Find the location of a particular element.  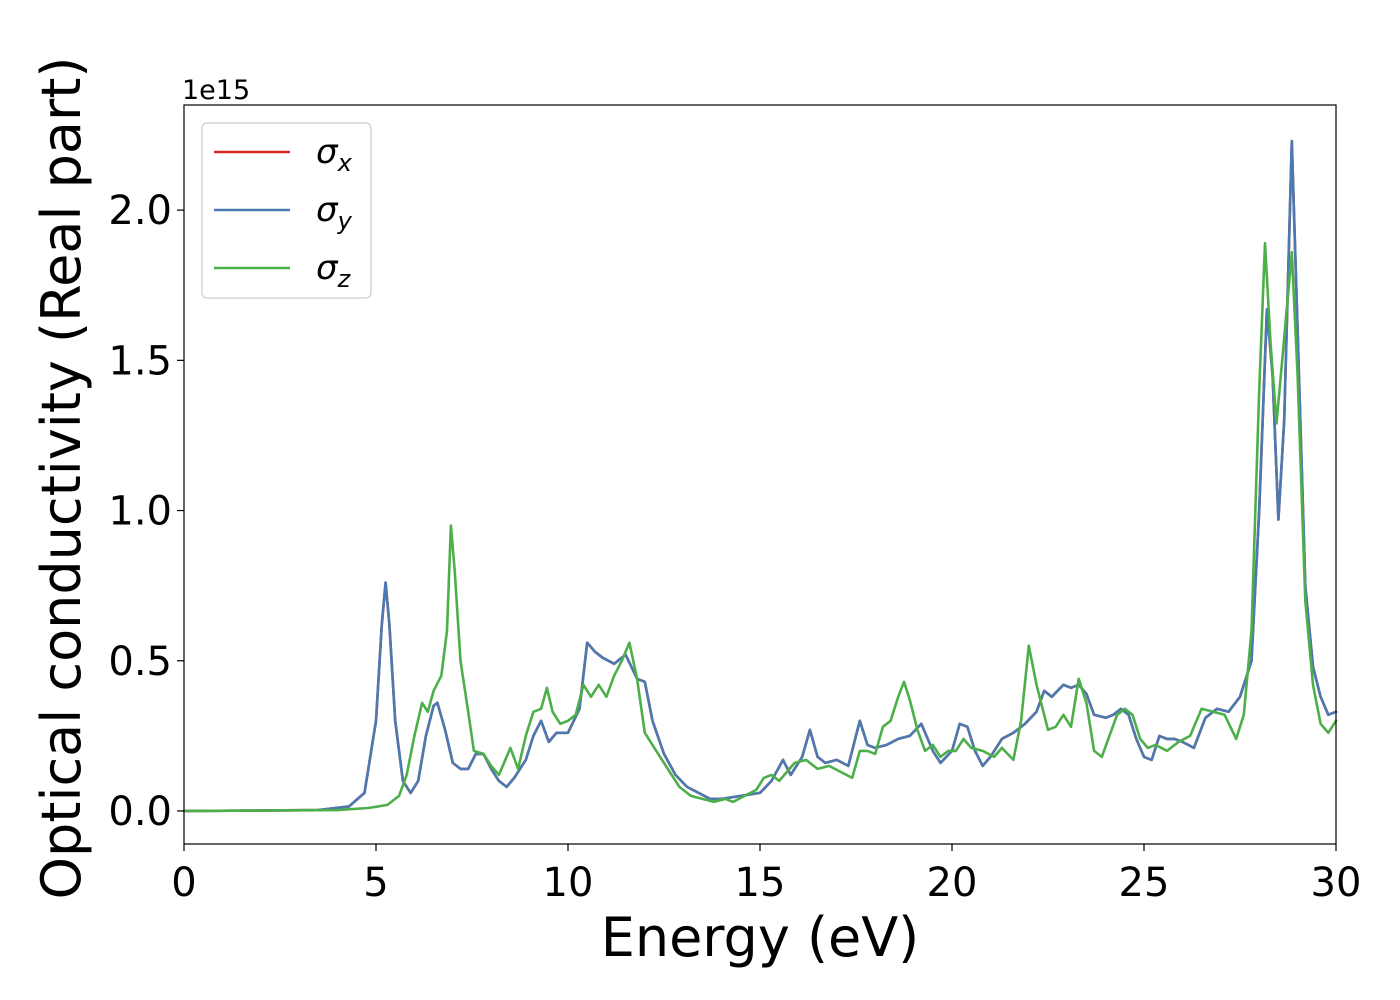

y-tick-label: 1.5 is located at coordinates (140, 361).